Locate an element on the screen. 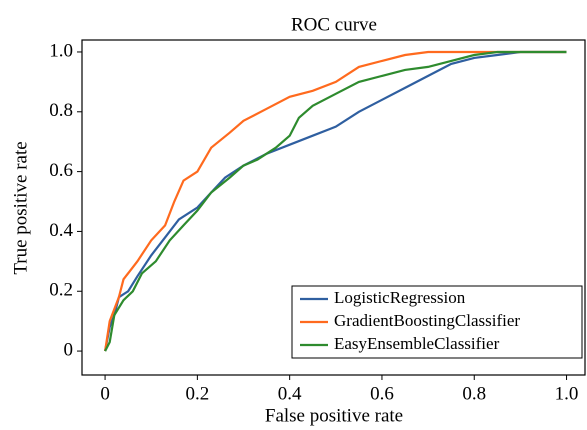 Image resolution: width=587 pixels, height=430 pixels. x-tick-label: 0.6 is located at coordinates (382, 393).